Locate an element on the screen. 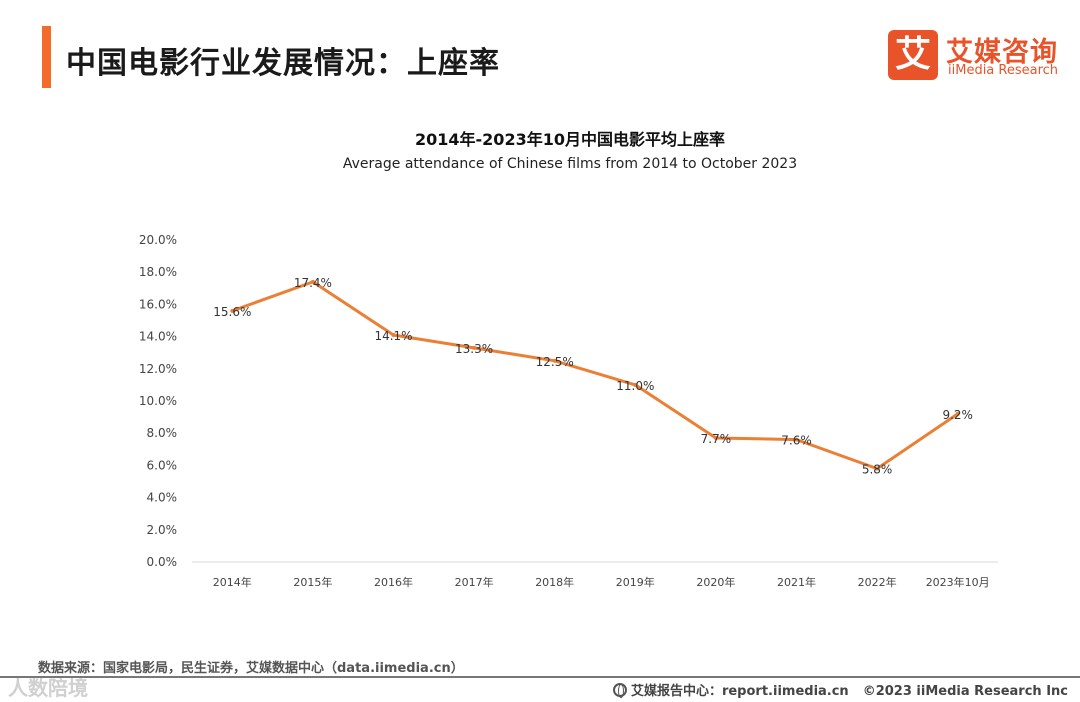 This screenshot has width=1080, height=702. watermark: 人数陪境 is located at coordinates (48, 688).